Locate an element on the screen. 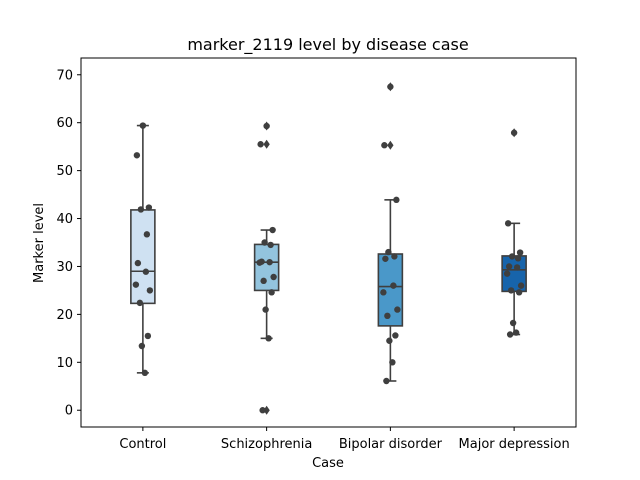 The width and height of the screenshot is (640, 480). x-tick-label: Schizophrenia is located at coordinates (266, 444).